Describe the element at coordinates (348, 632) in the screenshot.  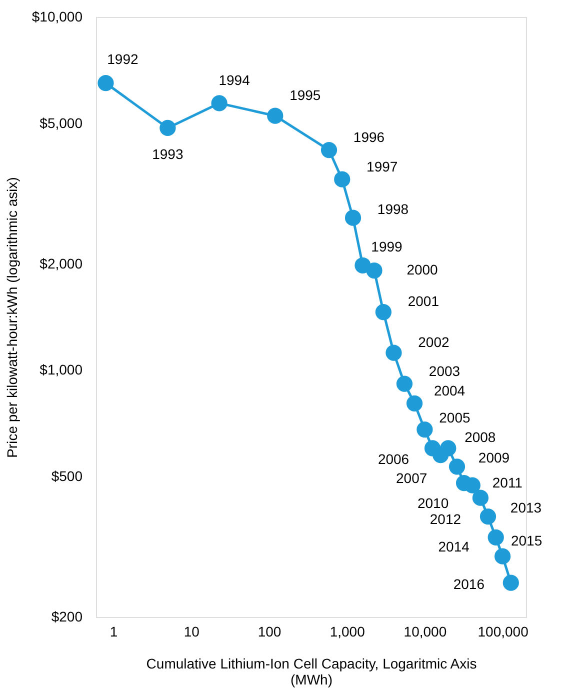
I see `x-tick-label: 1,000` at that location.